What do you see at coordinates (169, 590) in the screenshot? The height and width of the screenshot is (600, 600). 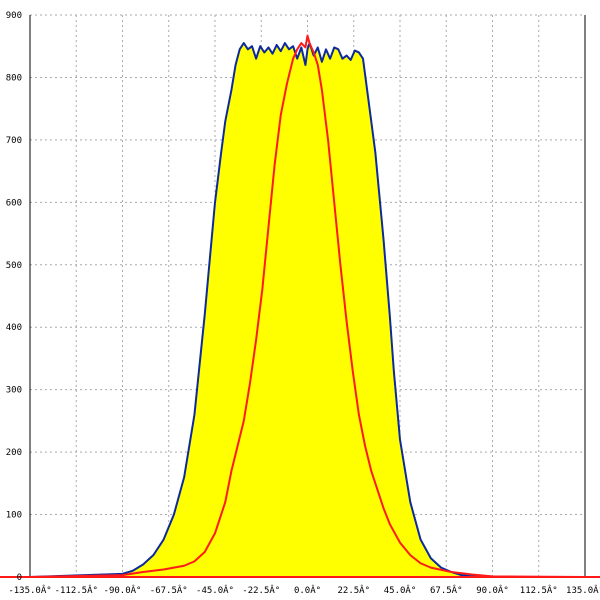 I see `x-tick-label: -67.5Â°` at bounding box center [169, 590].